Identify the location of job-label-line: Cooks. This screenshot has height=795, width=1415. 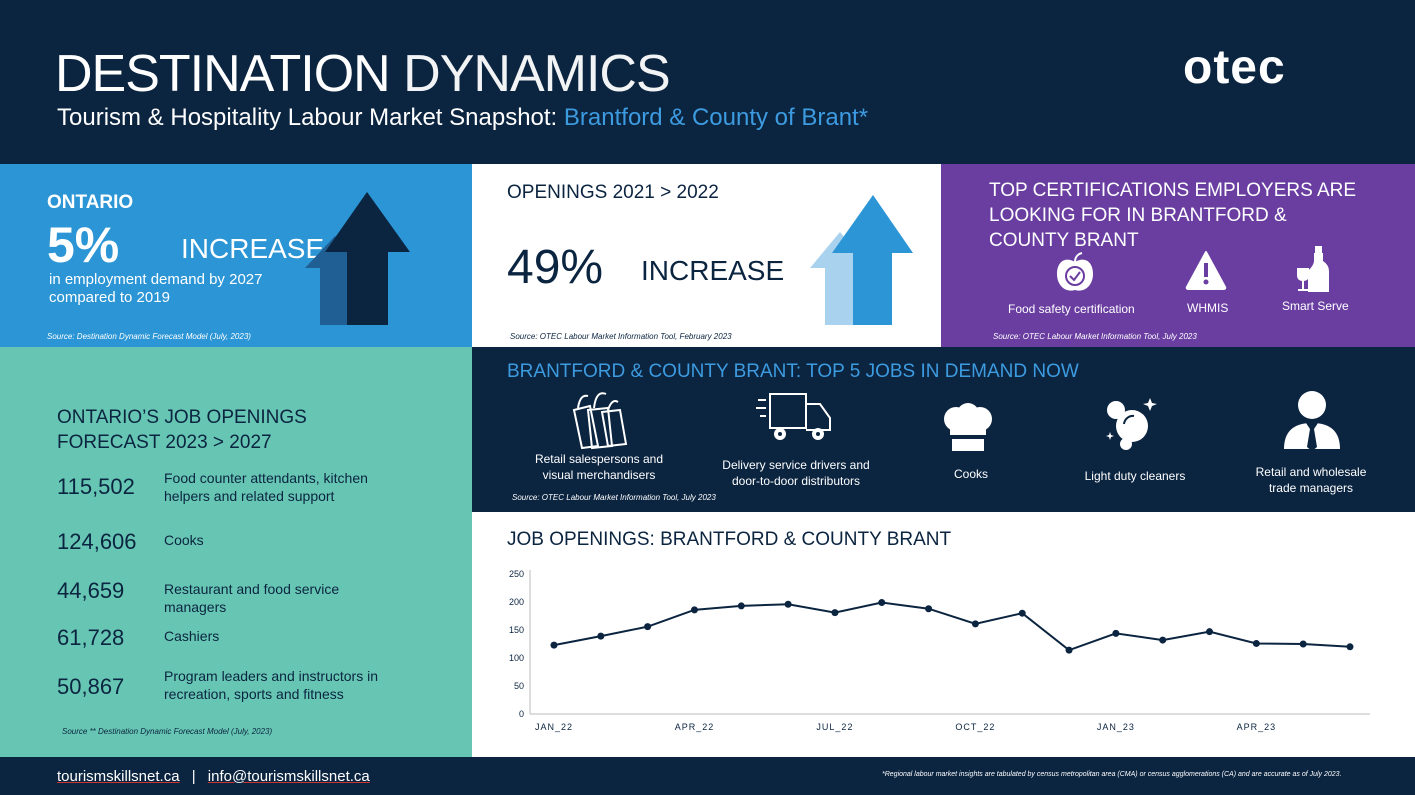
(970, 474).